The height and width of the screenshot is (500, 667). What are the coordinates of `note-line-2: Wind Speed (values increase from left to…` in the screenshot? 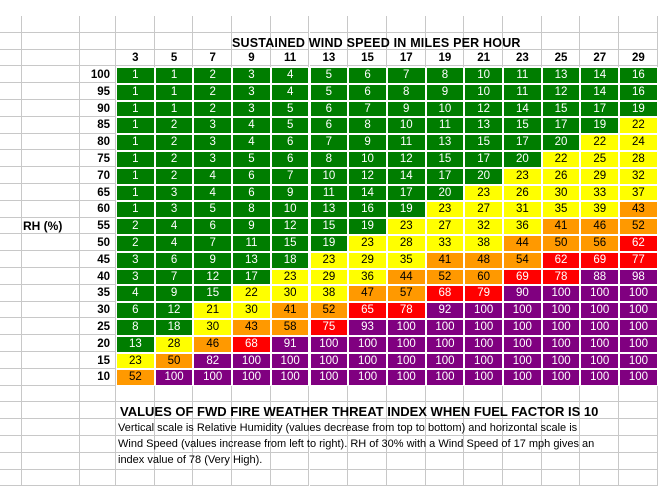 It's located at (356, 444).